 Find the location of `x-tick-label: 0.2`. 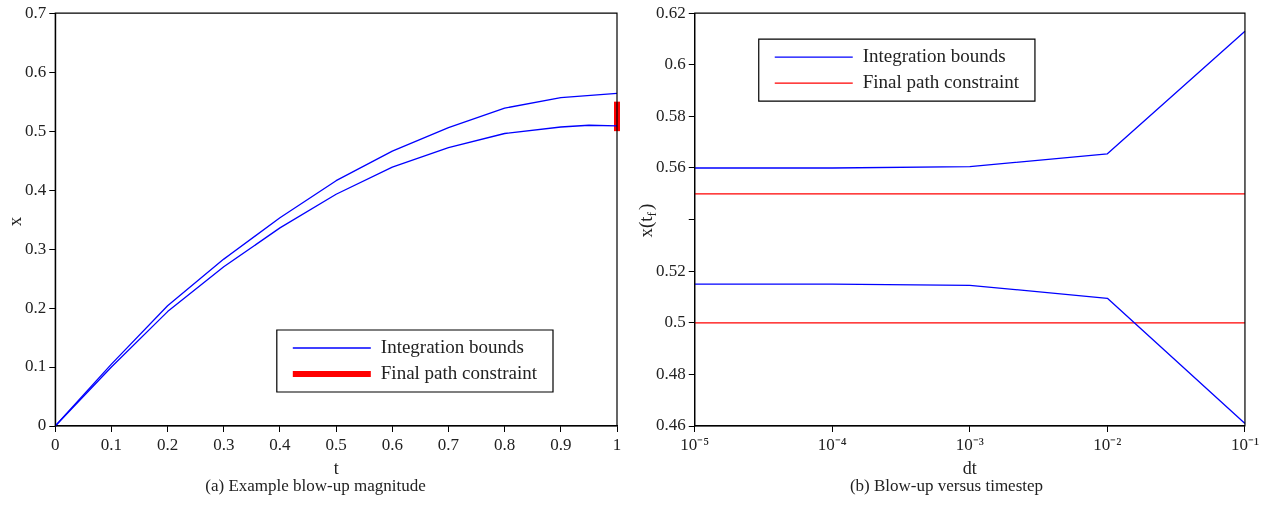

x-tick-label: 0.2 is located at coordinates (167, 444).